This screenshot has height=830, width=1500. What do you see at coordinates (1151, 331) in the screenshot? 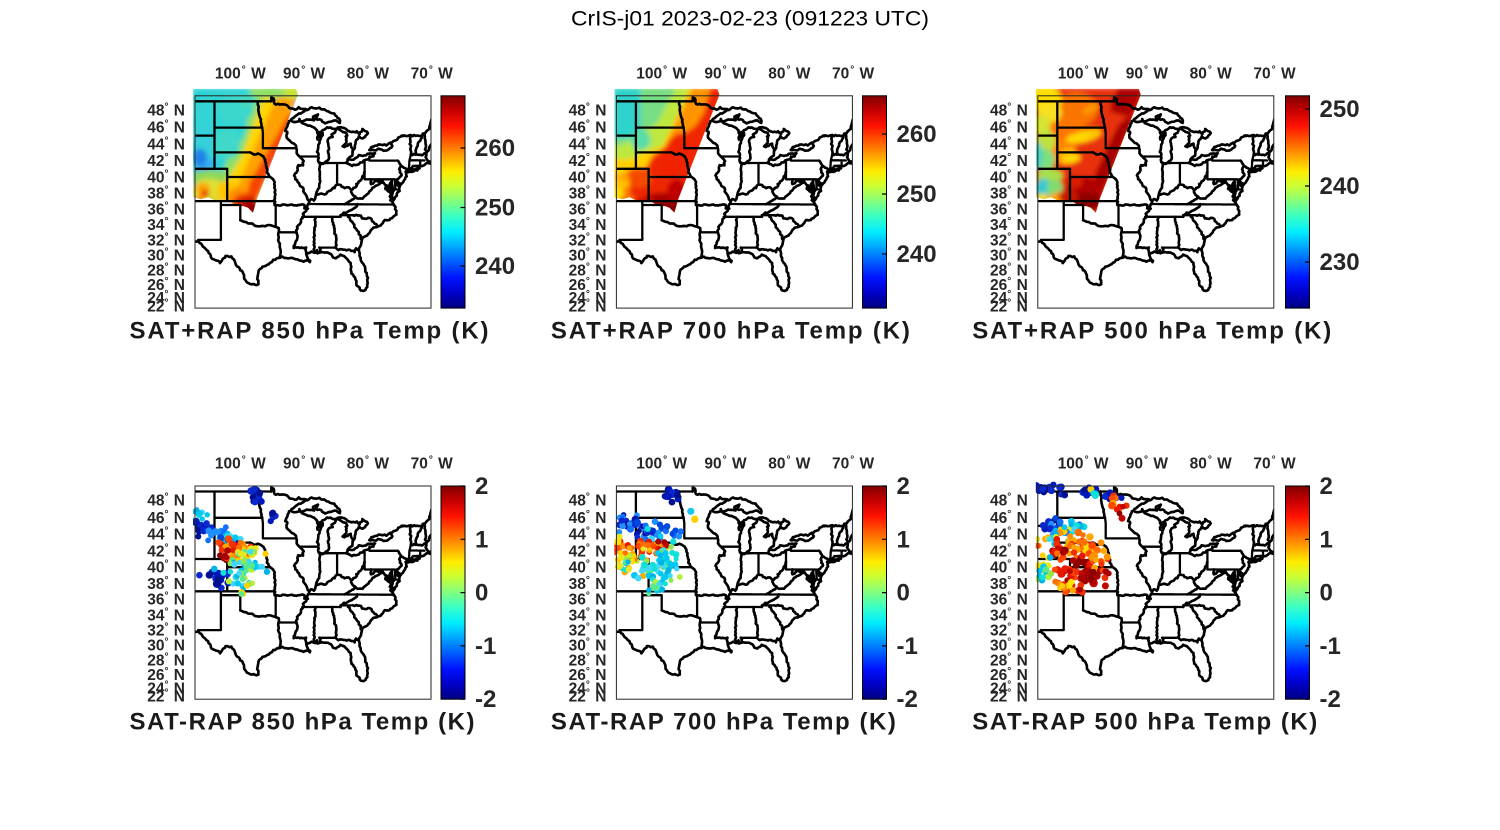
I see `svg-text: SAT+RAP 500 hPa Temp (K)` at bounding box center [1151, 331].